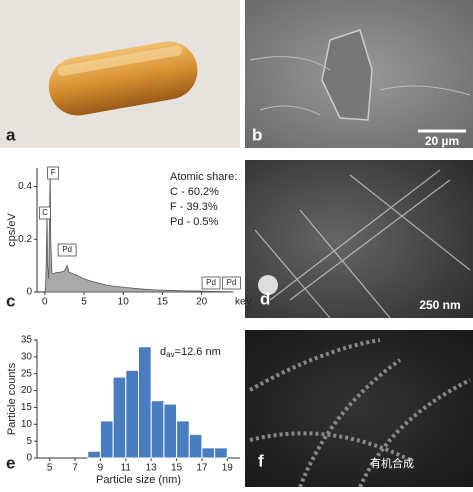 The image size is (473, 492). What do you see at coordinates (25, 239) in the screenshot?
I see `y-tick-label: 0.2` at bounding box center [25, 239].